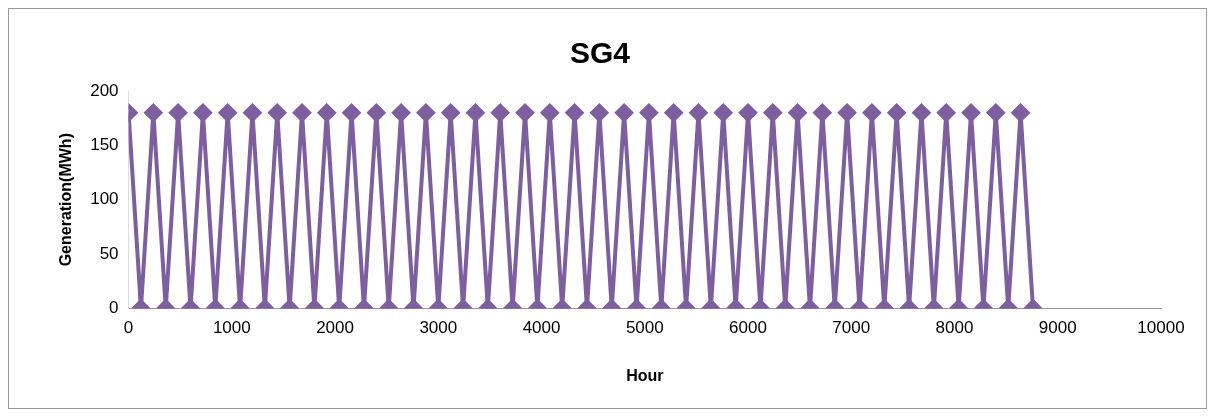 Image resolution: width=1215 pixels, height=417 pixels. Describe the element at coordinates (645, 375) in the screenshot. I see `x-axis-title: Hour` at that location.